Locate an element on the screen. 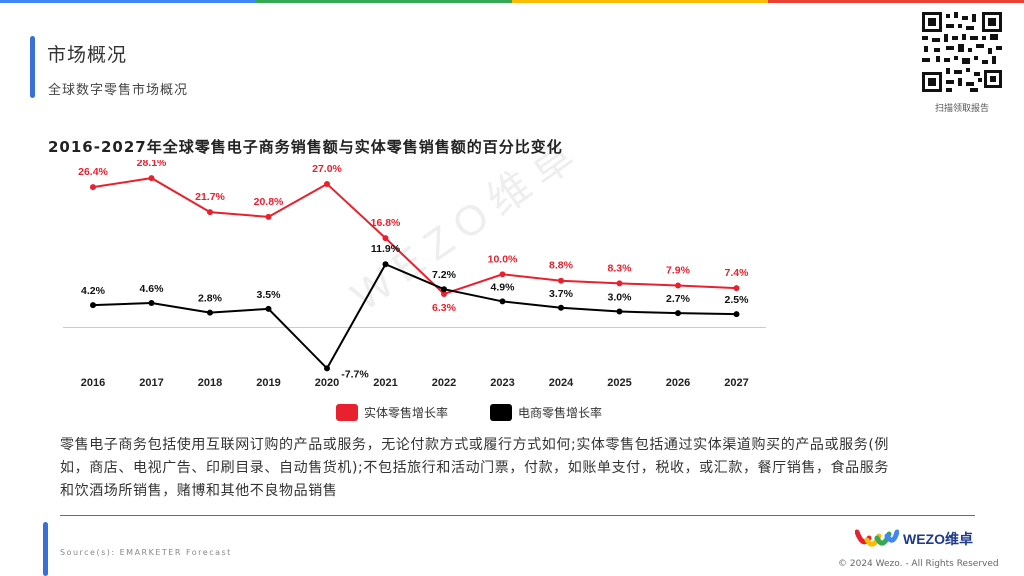 The width and height of the screenshot is (1024, 576). x-tick-label: 2021 is located at coordinates (385, 383).